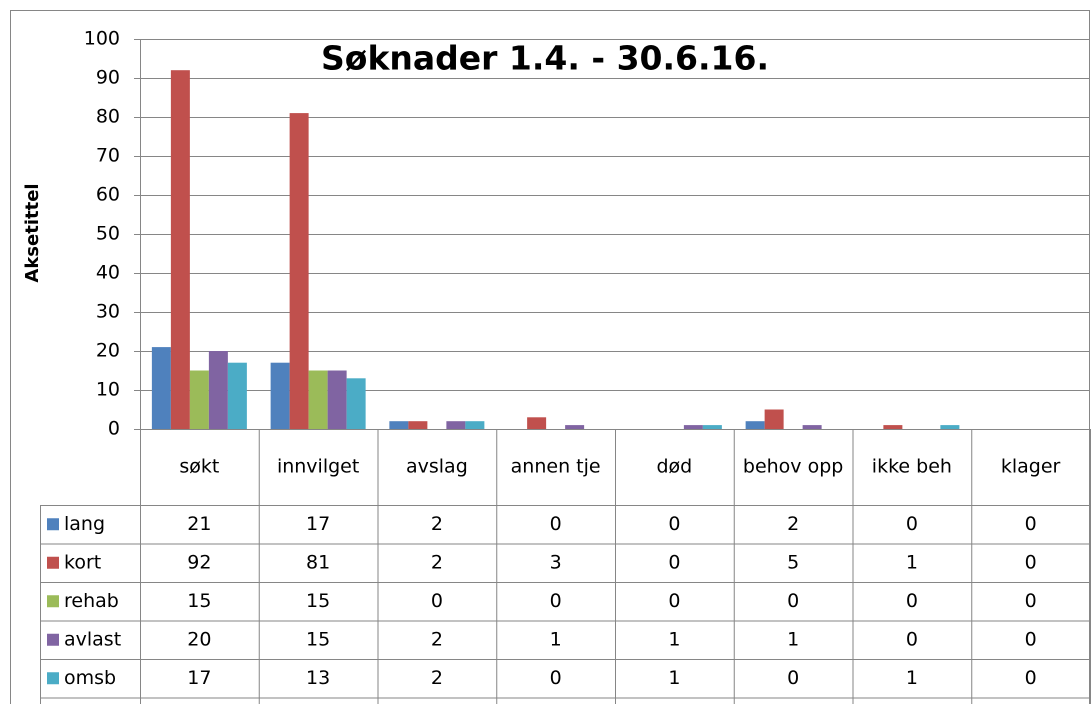 The image size is (1091, 704). I want to click on legend-label: lang, so click(84, 524).